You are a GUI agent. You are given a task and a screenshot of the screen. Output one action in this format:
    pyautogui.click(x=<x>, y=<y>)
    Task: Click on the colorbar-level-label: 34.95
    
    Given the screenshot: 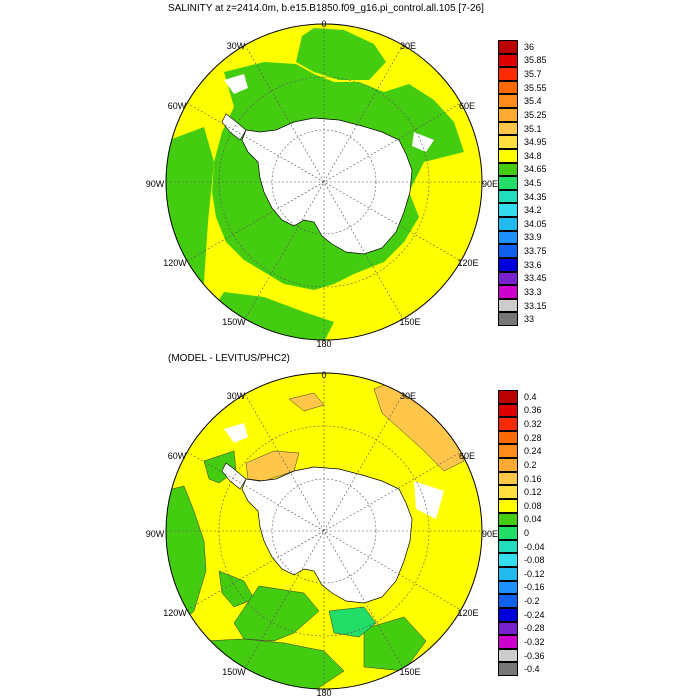 What is the action you would take?
    pyautogui.click(x=535, y=142)
    